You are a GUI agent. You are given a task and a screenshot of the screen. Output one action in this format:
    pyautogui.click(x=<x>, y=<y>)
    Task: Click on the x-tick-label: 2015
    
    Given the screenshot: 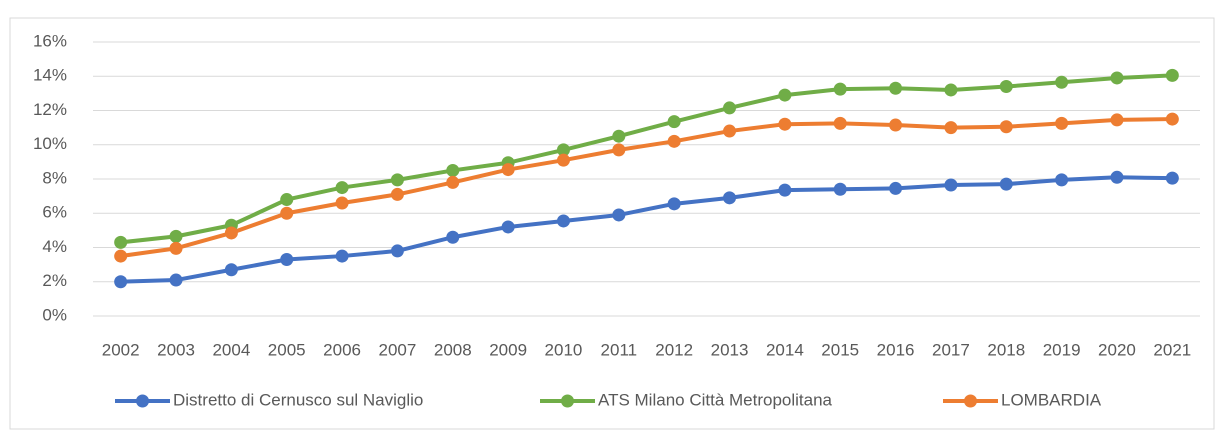 What is the action you would take?
    pyautogui.click(x=840, y=349)
    